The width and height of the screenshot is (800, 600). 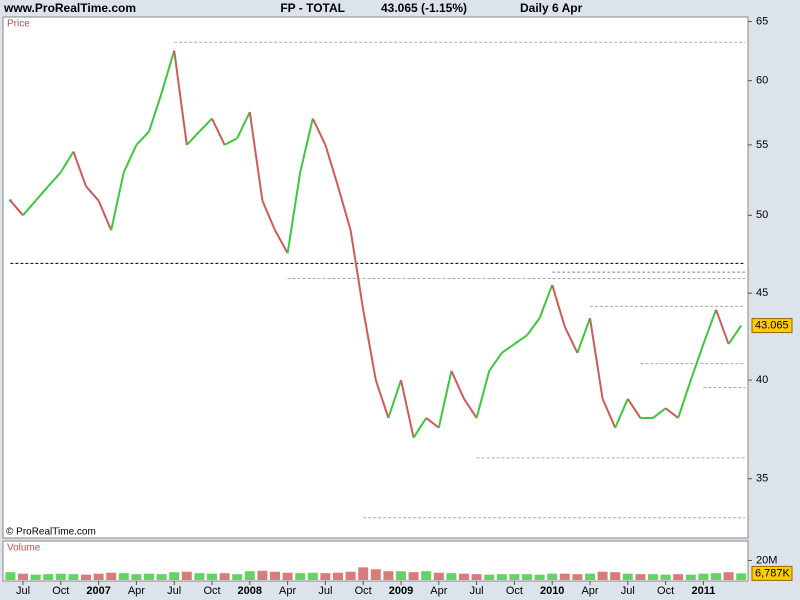 I want to click on x-tick-label: 2011, so click(x=703, y=591).